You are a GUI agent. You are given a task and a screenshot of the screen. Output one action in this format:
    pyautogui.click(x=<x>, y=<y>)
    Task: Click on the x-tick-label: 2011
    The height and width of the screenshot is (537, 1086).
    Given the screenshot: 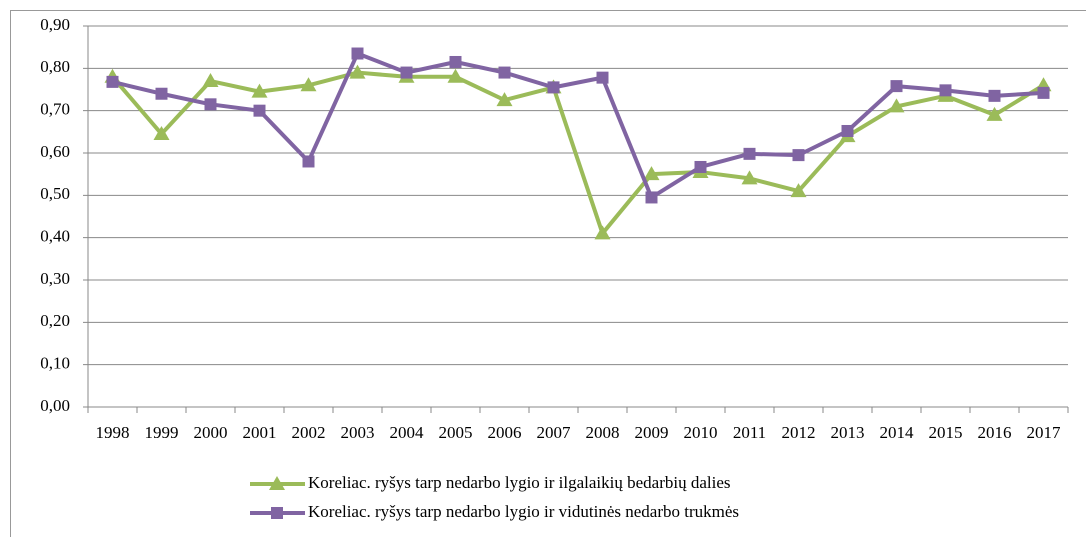 What is the action you would take?
    pyautogui.click(x=749, y=432)
    